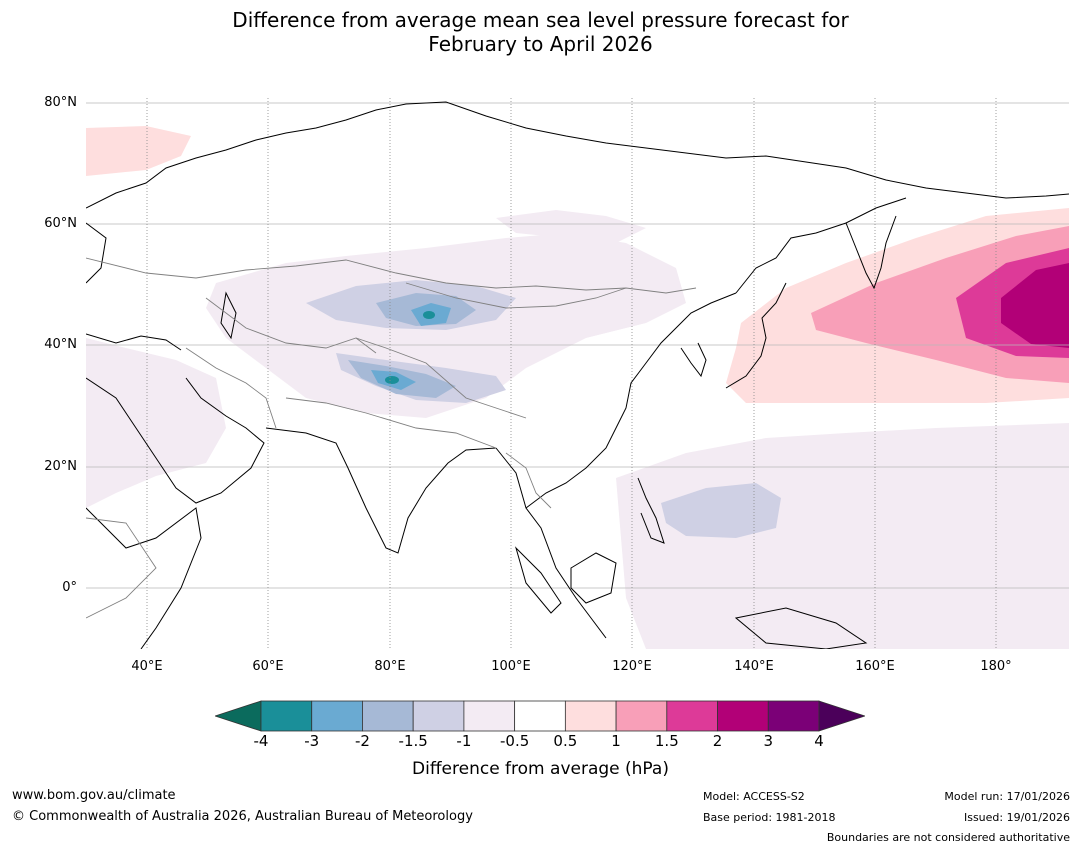 This screenshot has width=1081, height=850. I want to click on lon-label-60: 60°E, so click(268, 666).